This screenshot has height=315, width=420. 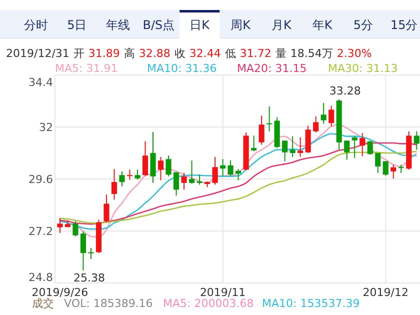 I want to click on text: 收, so click(x=180, y=53).